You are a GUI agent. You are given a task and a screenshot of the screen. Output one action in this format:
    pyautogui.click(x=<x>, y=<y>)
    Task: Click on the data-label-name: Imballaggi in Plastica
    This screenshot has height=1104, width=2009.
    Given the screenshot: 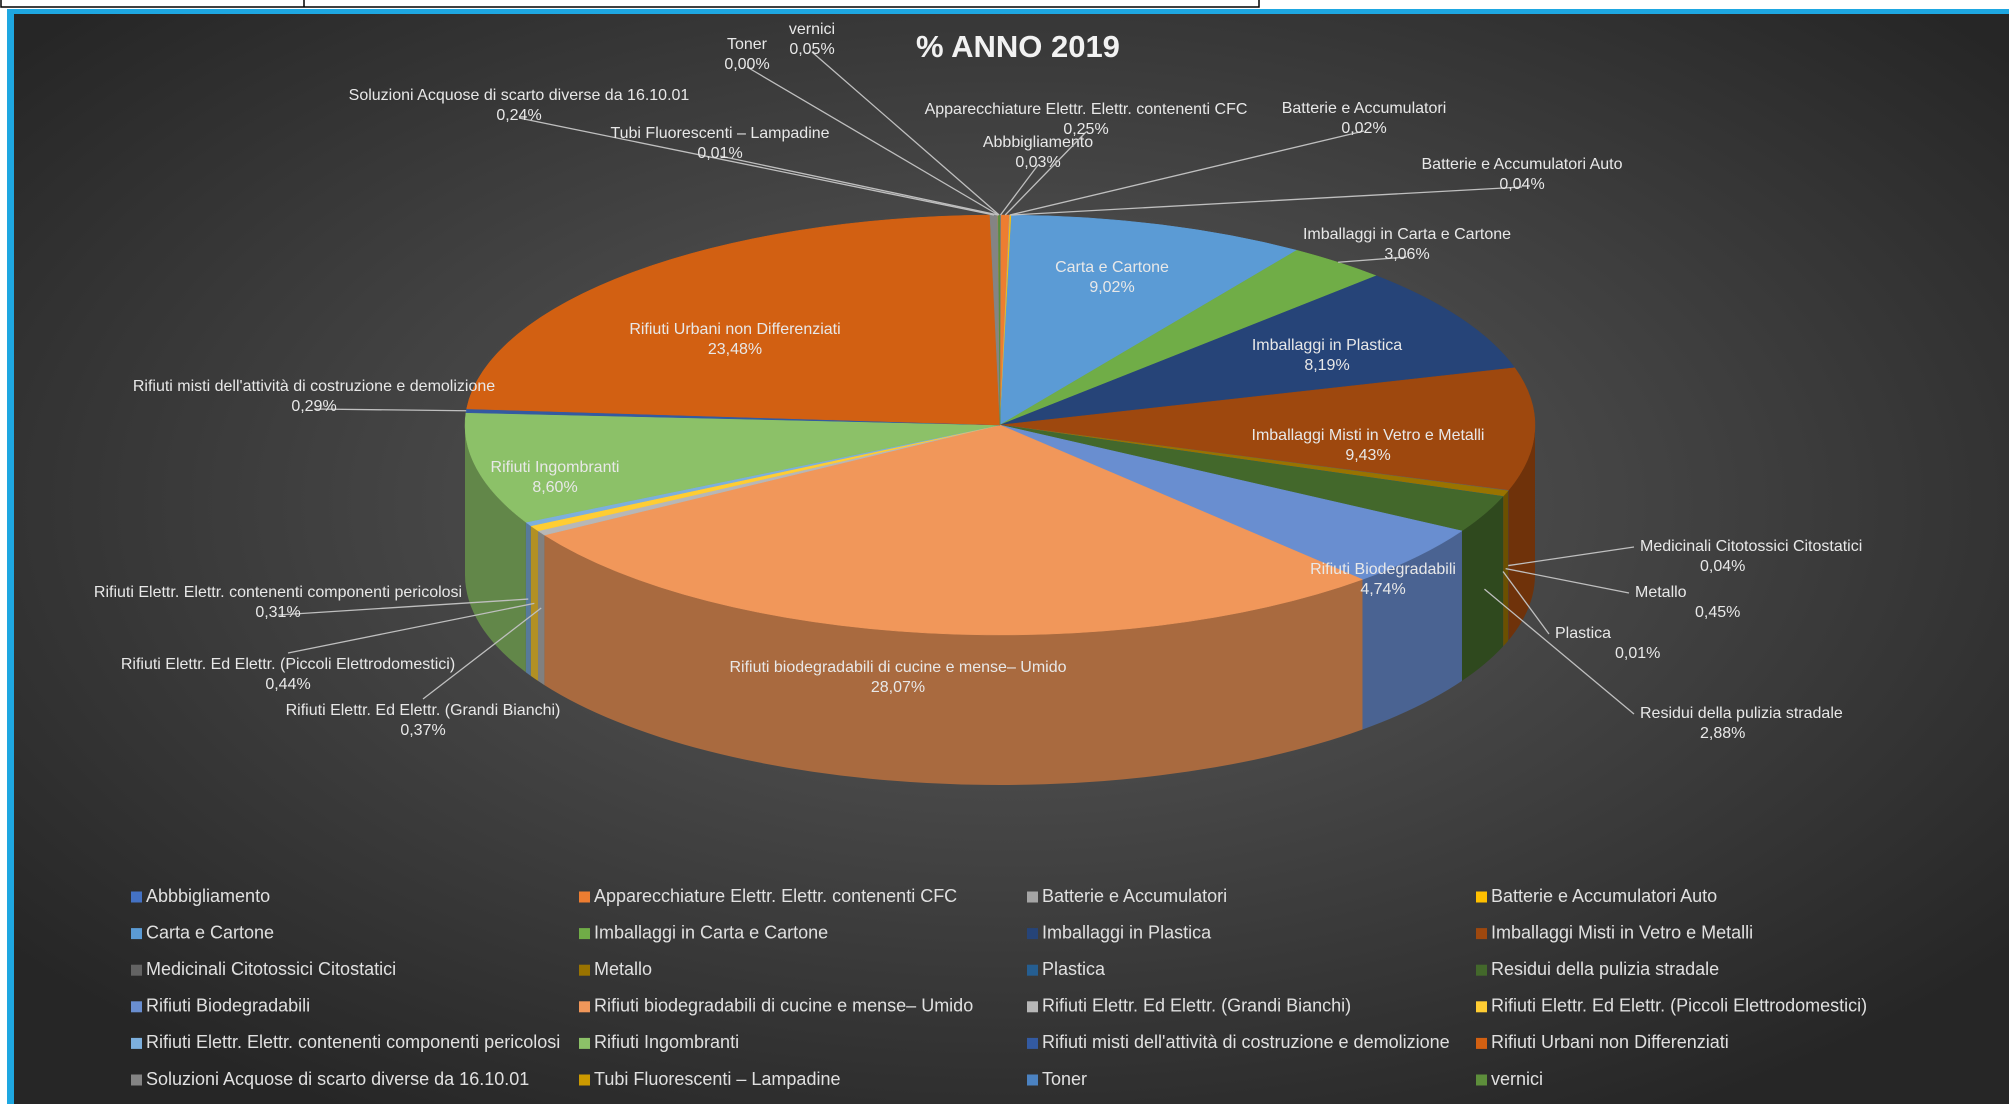 What is the action you would take?
    pyautogui.click(x=1327, y=345)
    